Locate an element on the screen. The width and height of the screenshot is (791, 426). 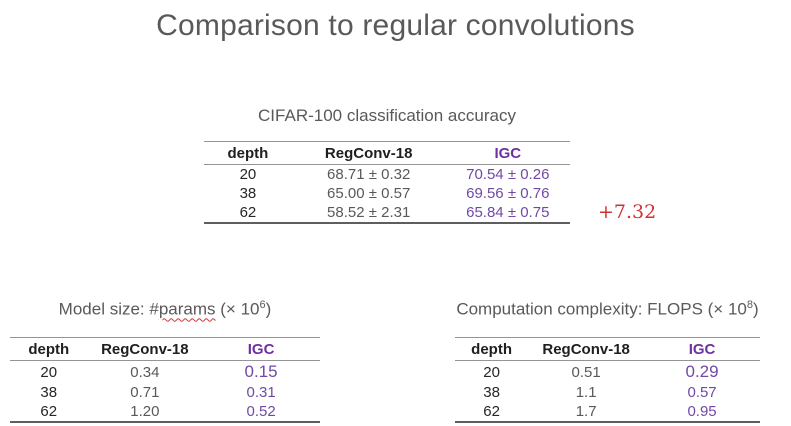
table-row: 62 58.52 ± 2.31 65.84 ± 0.75 is located at coordinates (387, 213).